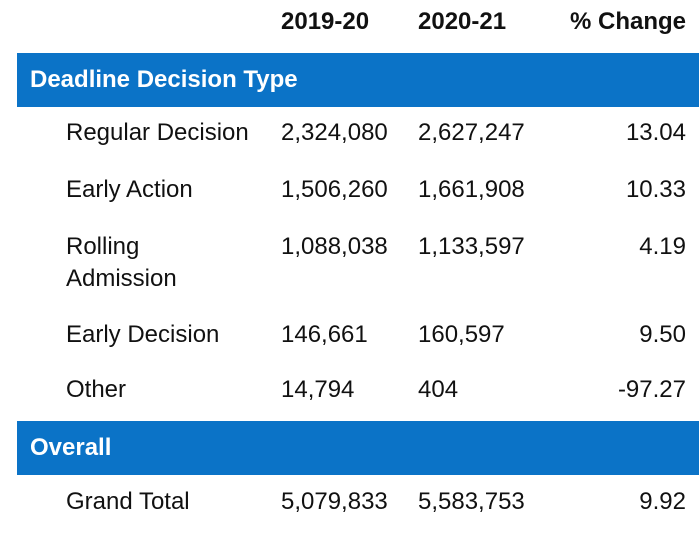  I want to click on cell-value: 160,597, so click(461, 334).